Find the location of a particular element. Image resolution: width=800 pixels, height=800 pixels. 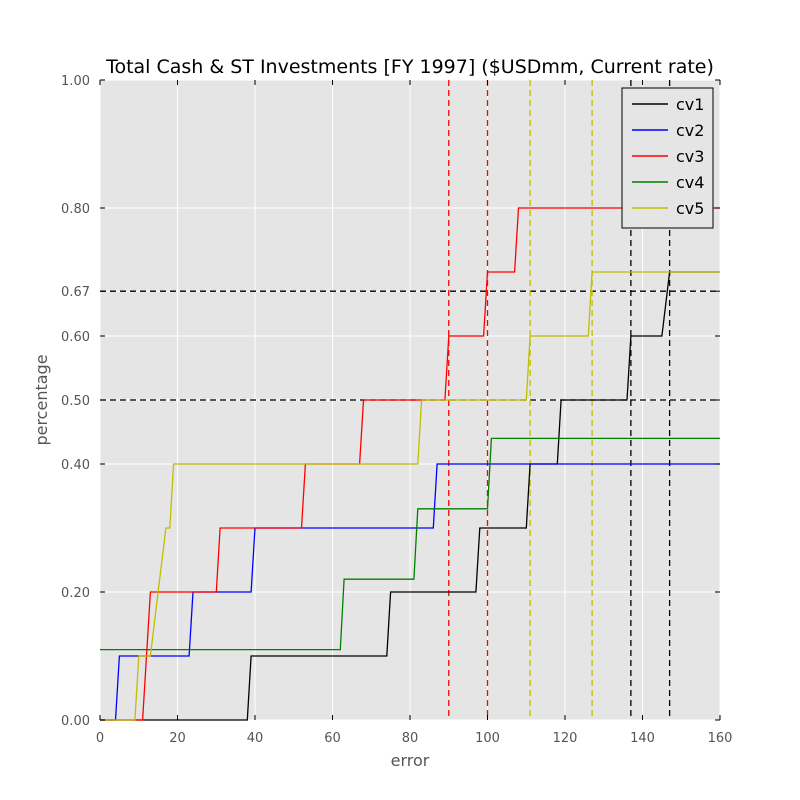

legend-box is located at coordinates (667, 158).